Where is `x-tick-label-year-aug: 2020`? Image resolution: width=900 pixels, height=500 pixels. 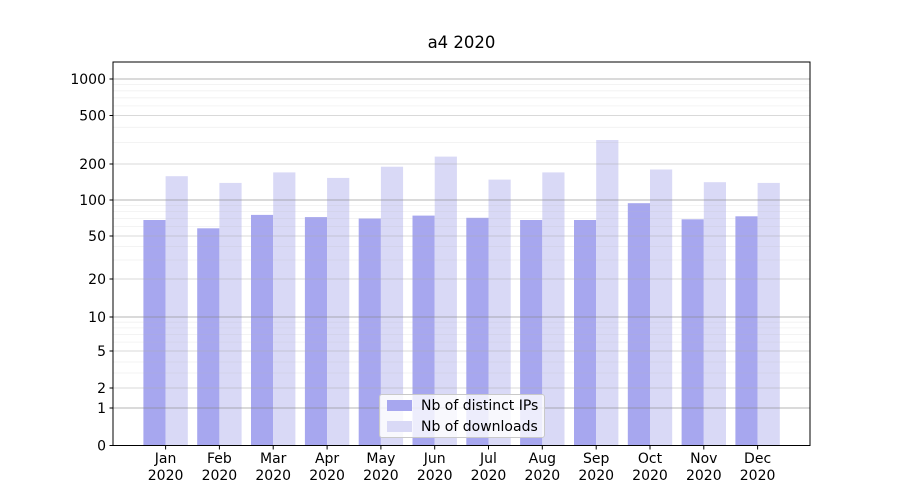
x-tick-label-year-aug: 2020 is located at coordinates (542, 476).